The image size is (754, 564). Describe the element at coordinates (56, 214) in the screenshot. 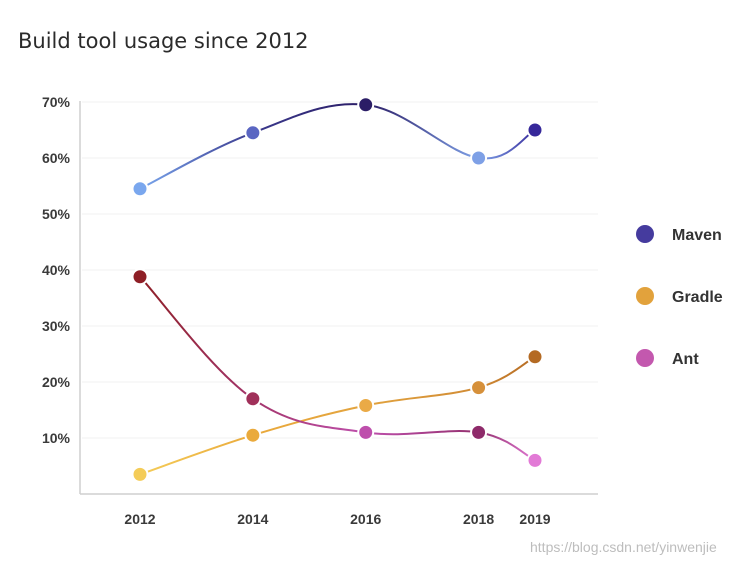

I see `y-tick-label: 50%` at that location.